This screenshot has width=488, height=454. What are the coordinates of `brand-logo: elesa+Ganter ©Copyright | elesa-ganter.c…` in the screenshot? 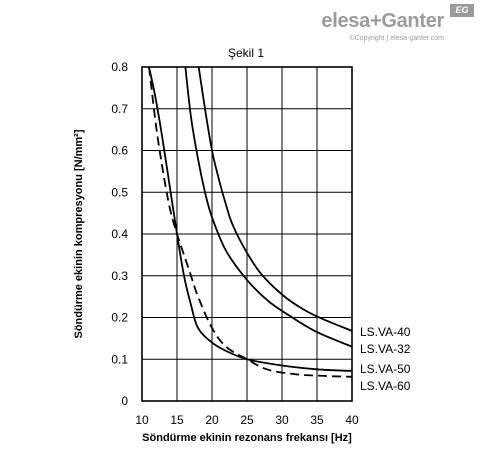 It's located at (389, 27).